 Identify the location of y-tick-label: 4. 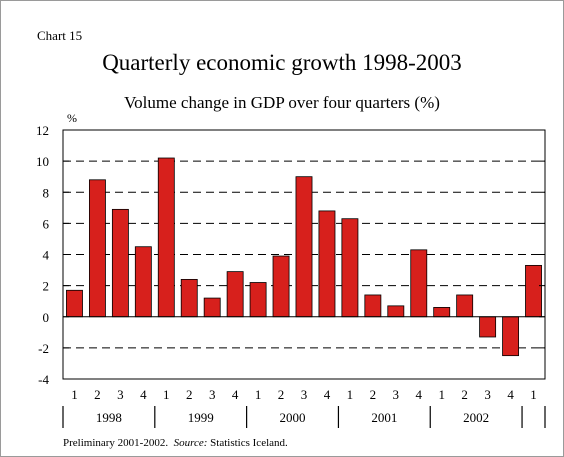
(46, 255).